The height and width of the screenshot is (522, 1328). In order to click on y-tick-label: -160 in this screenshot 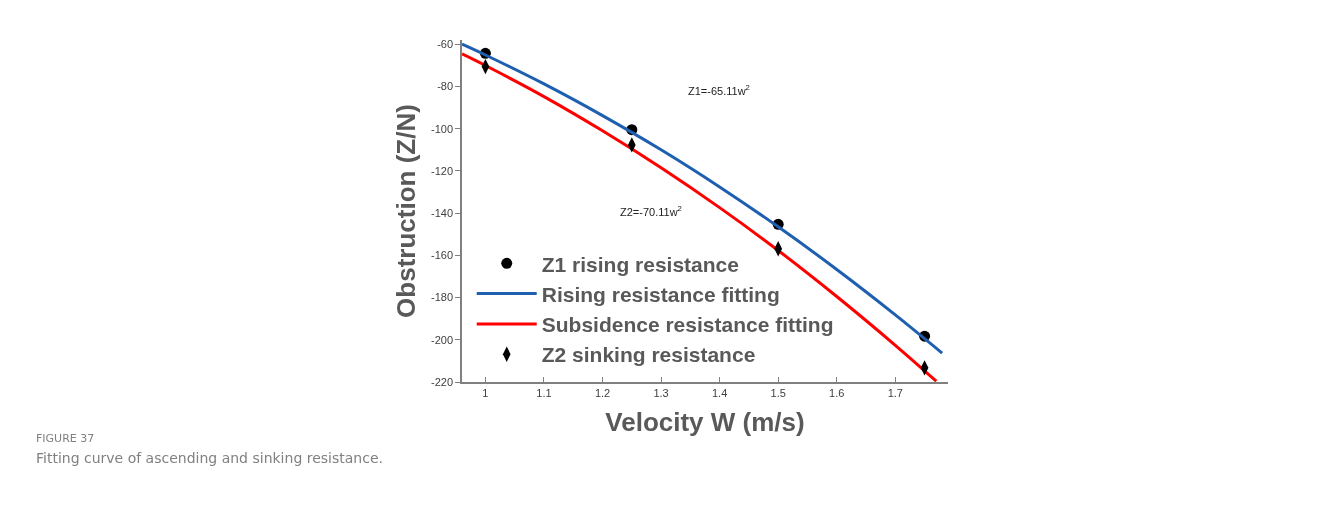, I will do `click(442, 255)`.